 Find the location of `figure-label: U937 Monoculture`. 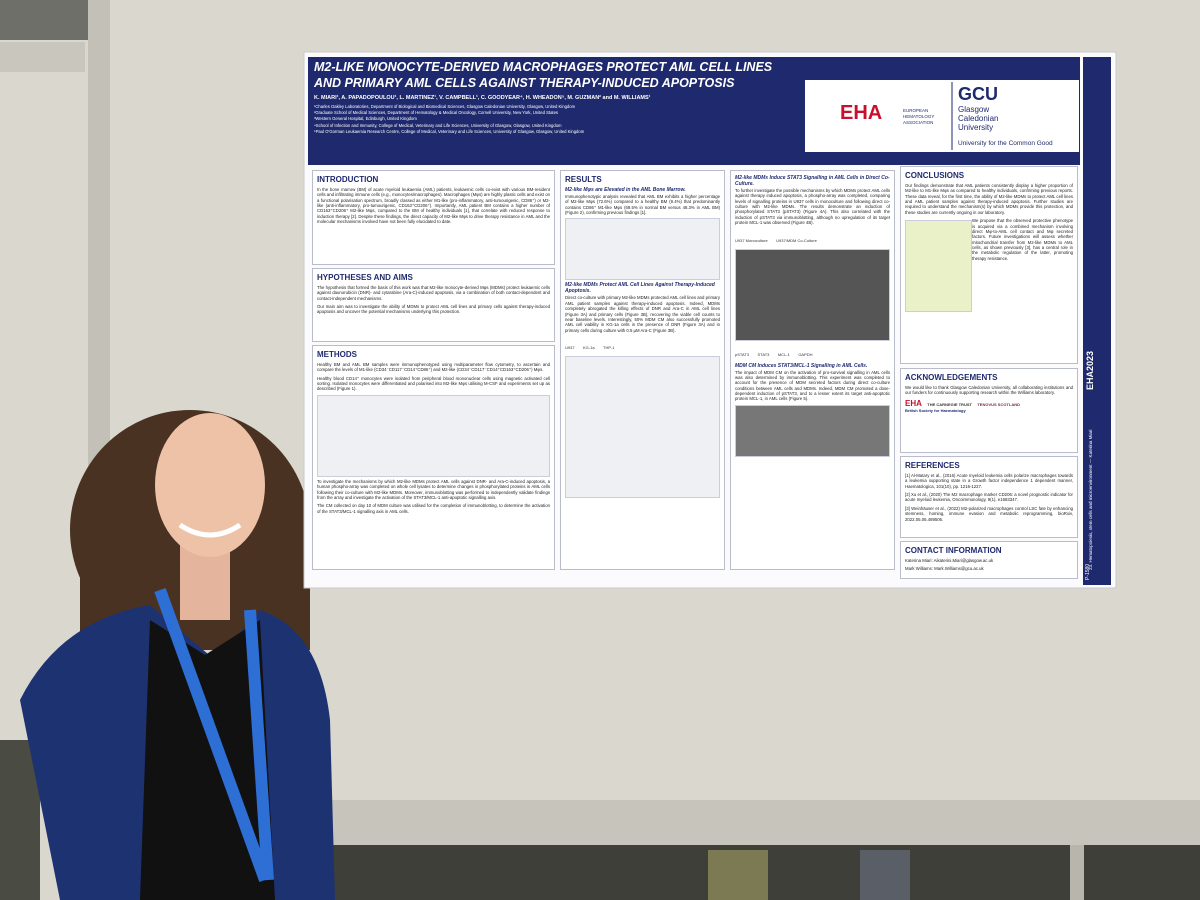

figure-label: U937 Monoculture is located at coordinates (751, 240).